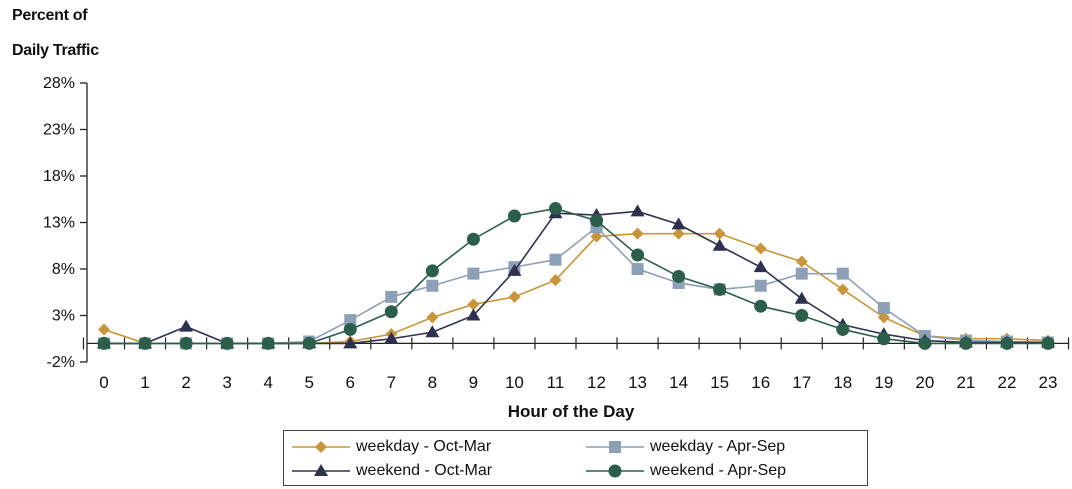 This screenshot has width=1072, height=489. What do you see at coordinates (226, 382) in the screenshot?
I see `x-tick-label: 3` at bounding box center [226, 382].